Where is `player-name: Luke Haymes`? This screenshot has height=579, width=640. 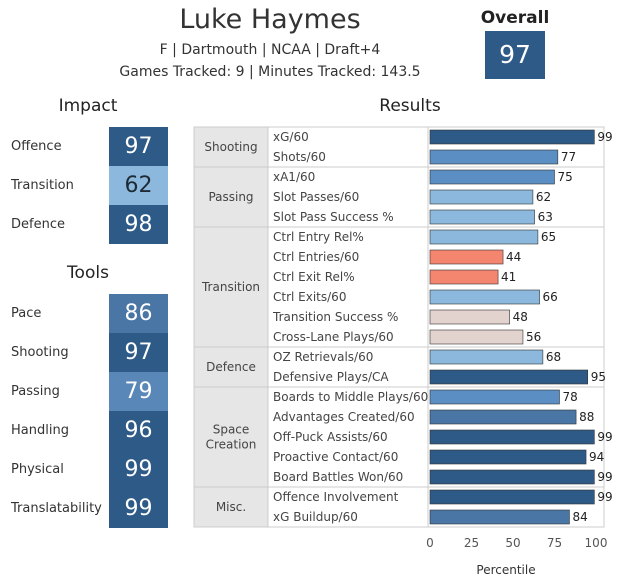 player-name: Luke Haymes is located at coordinates (270, 19).